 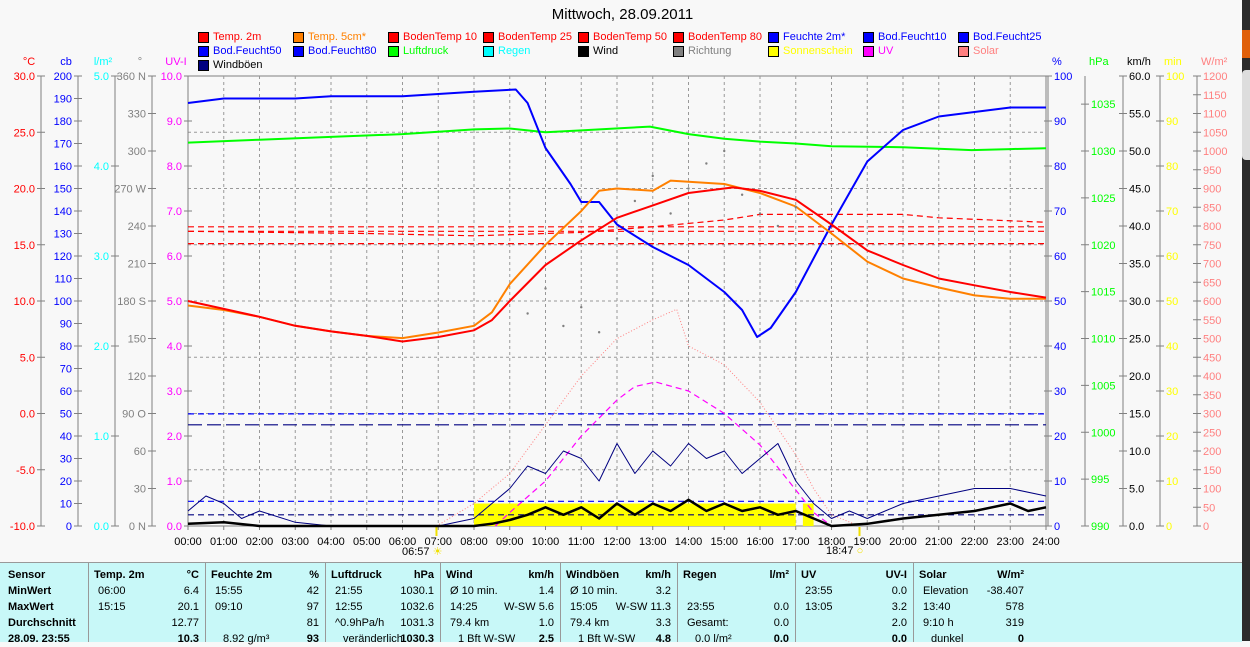 I want to click on legend-item: Bod.Feucht10, so click(x=905, y=37).